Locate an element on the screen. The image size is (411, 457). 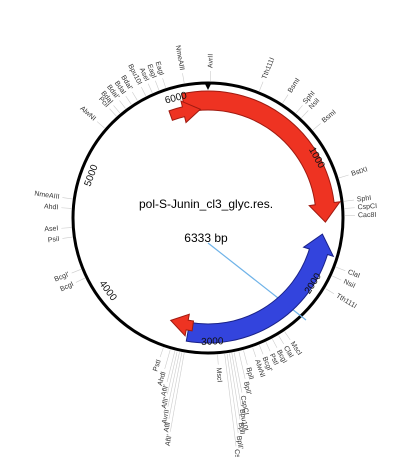
enzyme-label: CspCI' is located at coordinates (237, 453).